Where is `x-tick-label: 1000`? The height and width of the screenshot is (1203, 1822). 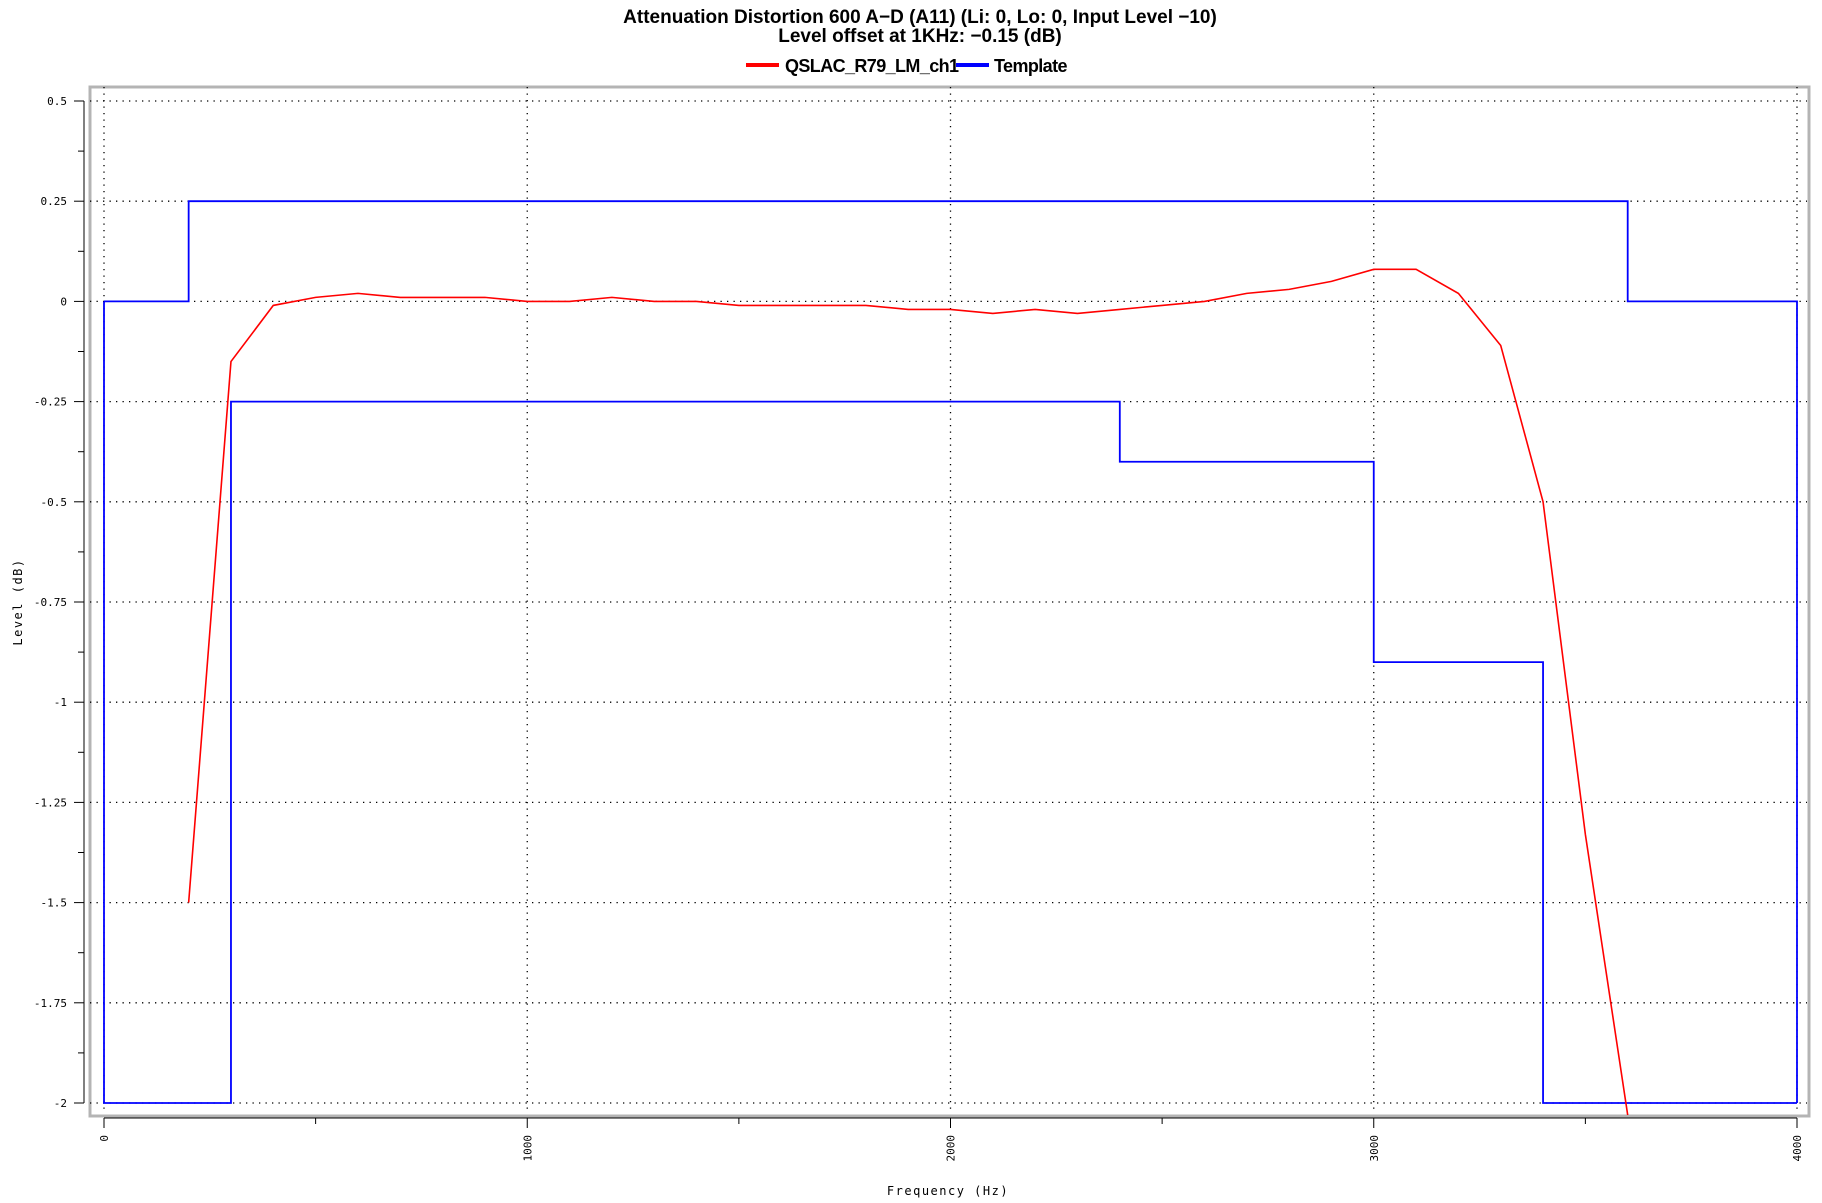 x-tick-label: 1000 is located at coordinates (527, 1148).